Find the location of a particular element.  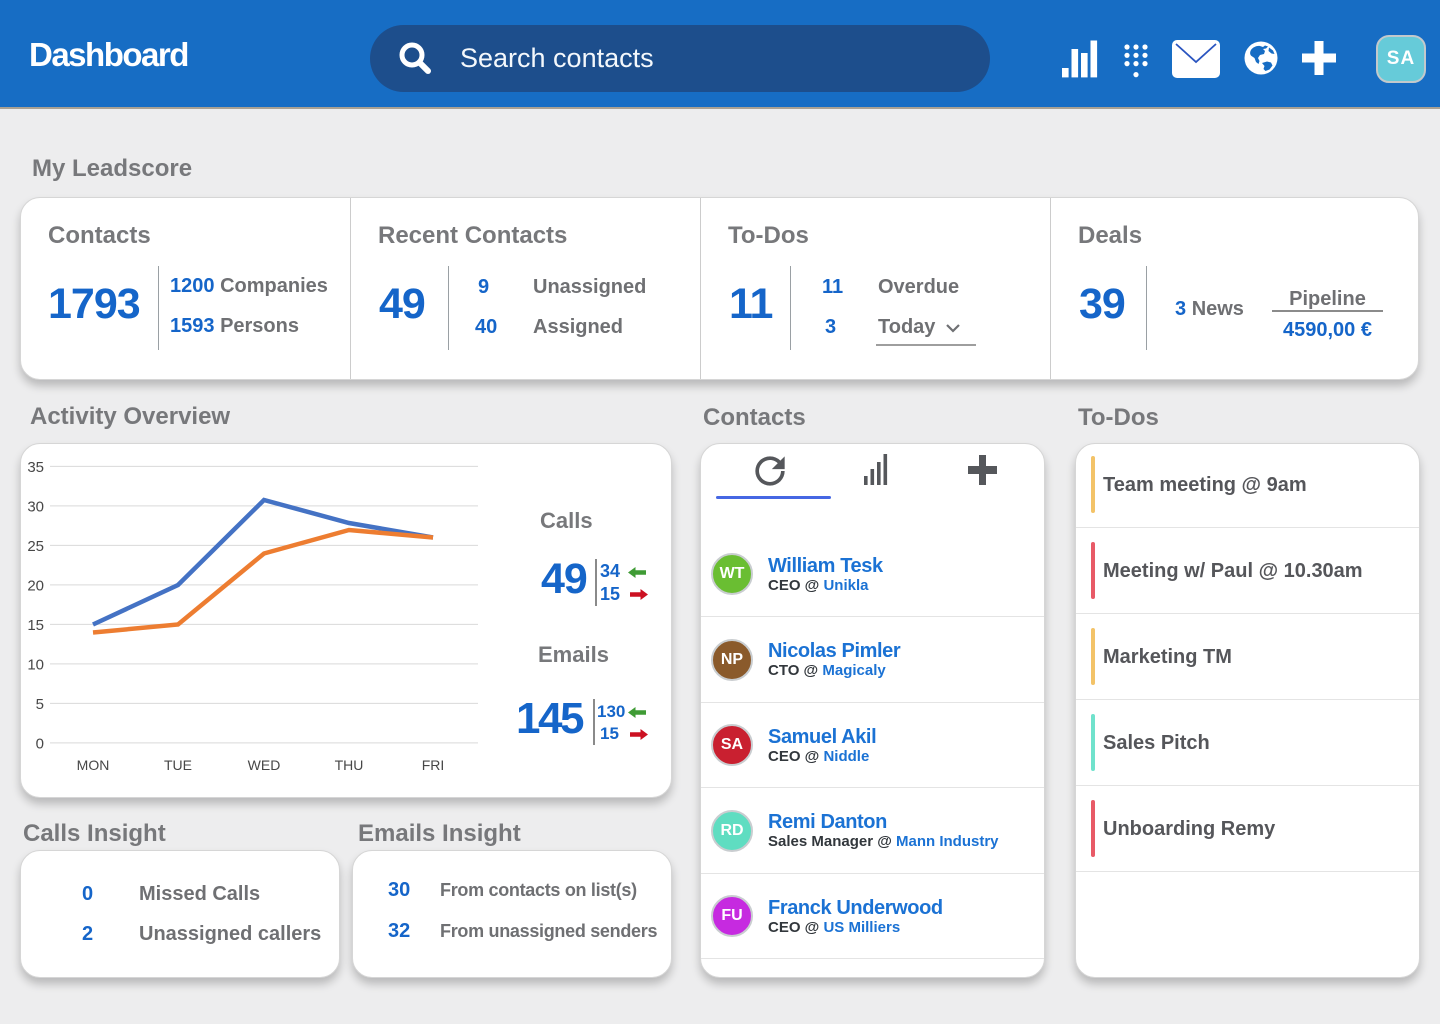

svg-text: 25 is located at coordinates (35, 546).